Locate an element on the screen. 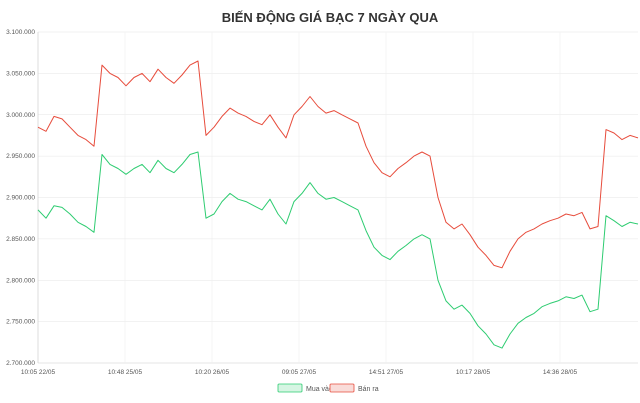 The image size is (640, 403). x-tick-label: 10:05 22/05 is located at coordinates (38, 372).